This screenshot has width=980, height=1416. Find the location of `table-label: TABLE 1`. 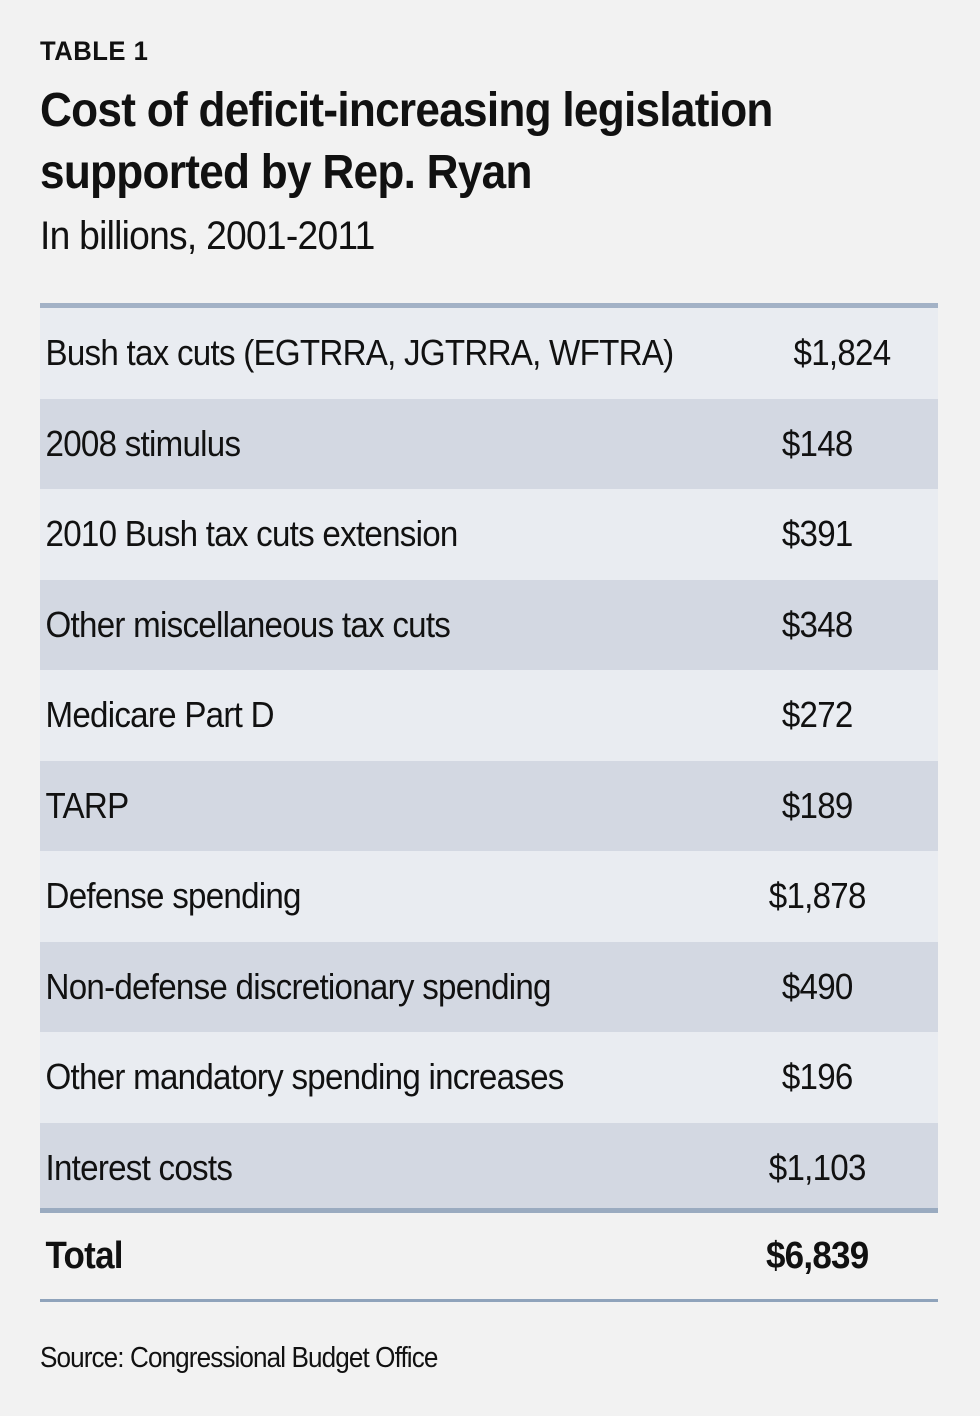

table-label: TABLE 1 is located at coordinates (94, 51).